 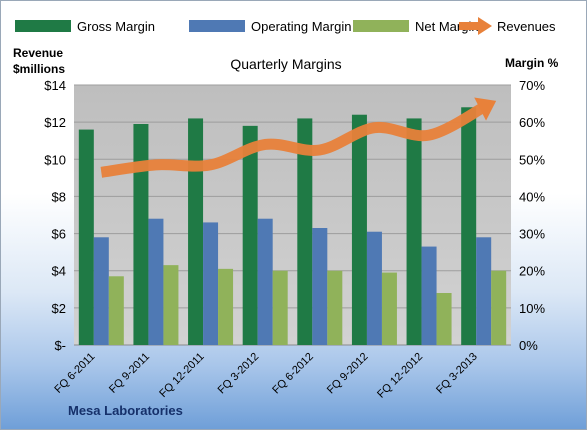 I want to click on x-tick-label: FQ 6-2011, so click(x=74, y=373).